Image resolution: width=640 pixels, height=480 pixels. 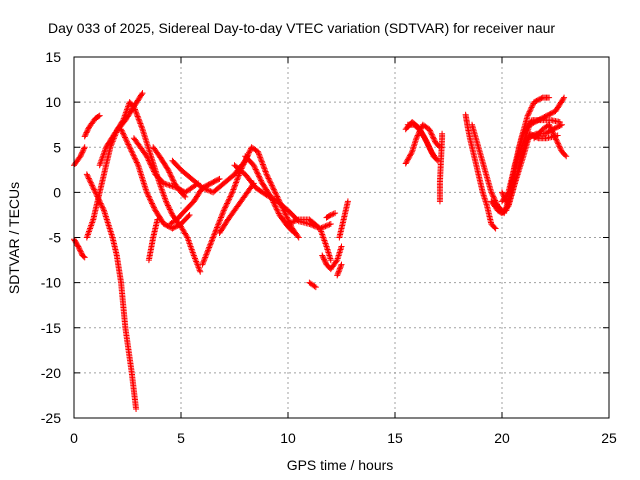 What do you see at coordinates (51, 328) in the screenshot?
I see `y-tick-label: -15` at bounding box center [51, 328].